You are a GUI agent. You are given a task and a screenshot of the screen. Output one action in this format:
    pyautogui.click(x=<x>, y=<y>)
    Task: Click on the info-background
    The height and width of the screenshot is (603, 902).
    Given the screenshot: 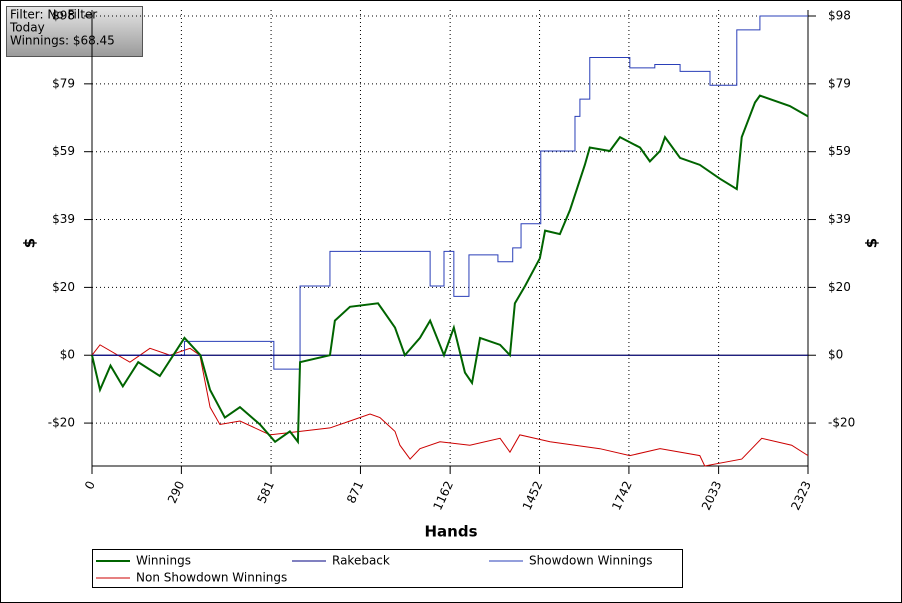 What is the action you would take?
    pyautogui.click(x=74, y=31)
    